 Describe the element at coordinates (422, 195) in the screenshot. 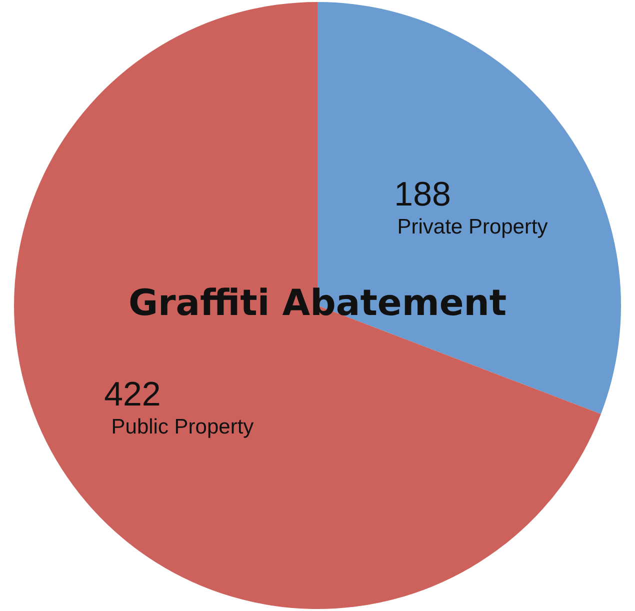

I see `data-label: 188` at that location.